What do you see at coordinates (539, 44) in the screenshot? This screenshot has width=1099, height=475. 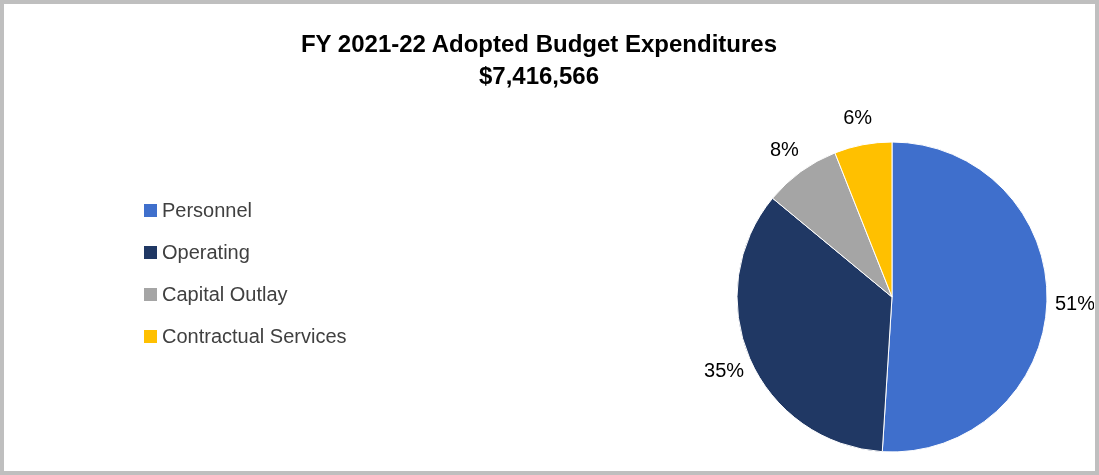 I see `chart-title: FY 2021-22 Adopted Budget Expenditures` at bounding box center [539, 44].